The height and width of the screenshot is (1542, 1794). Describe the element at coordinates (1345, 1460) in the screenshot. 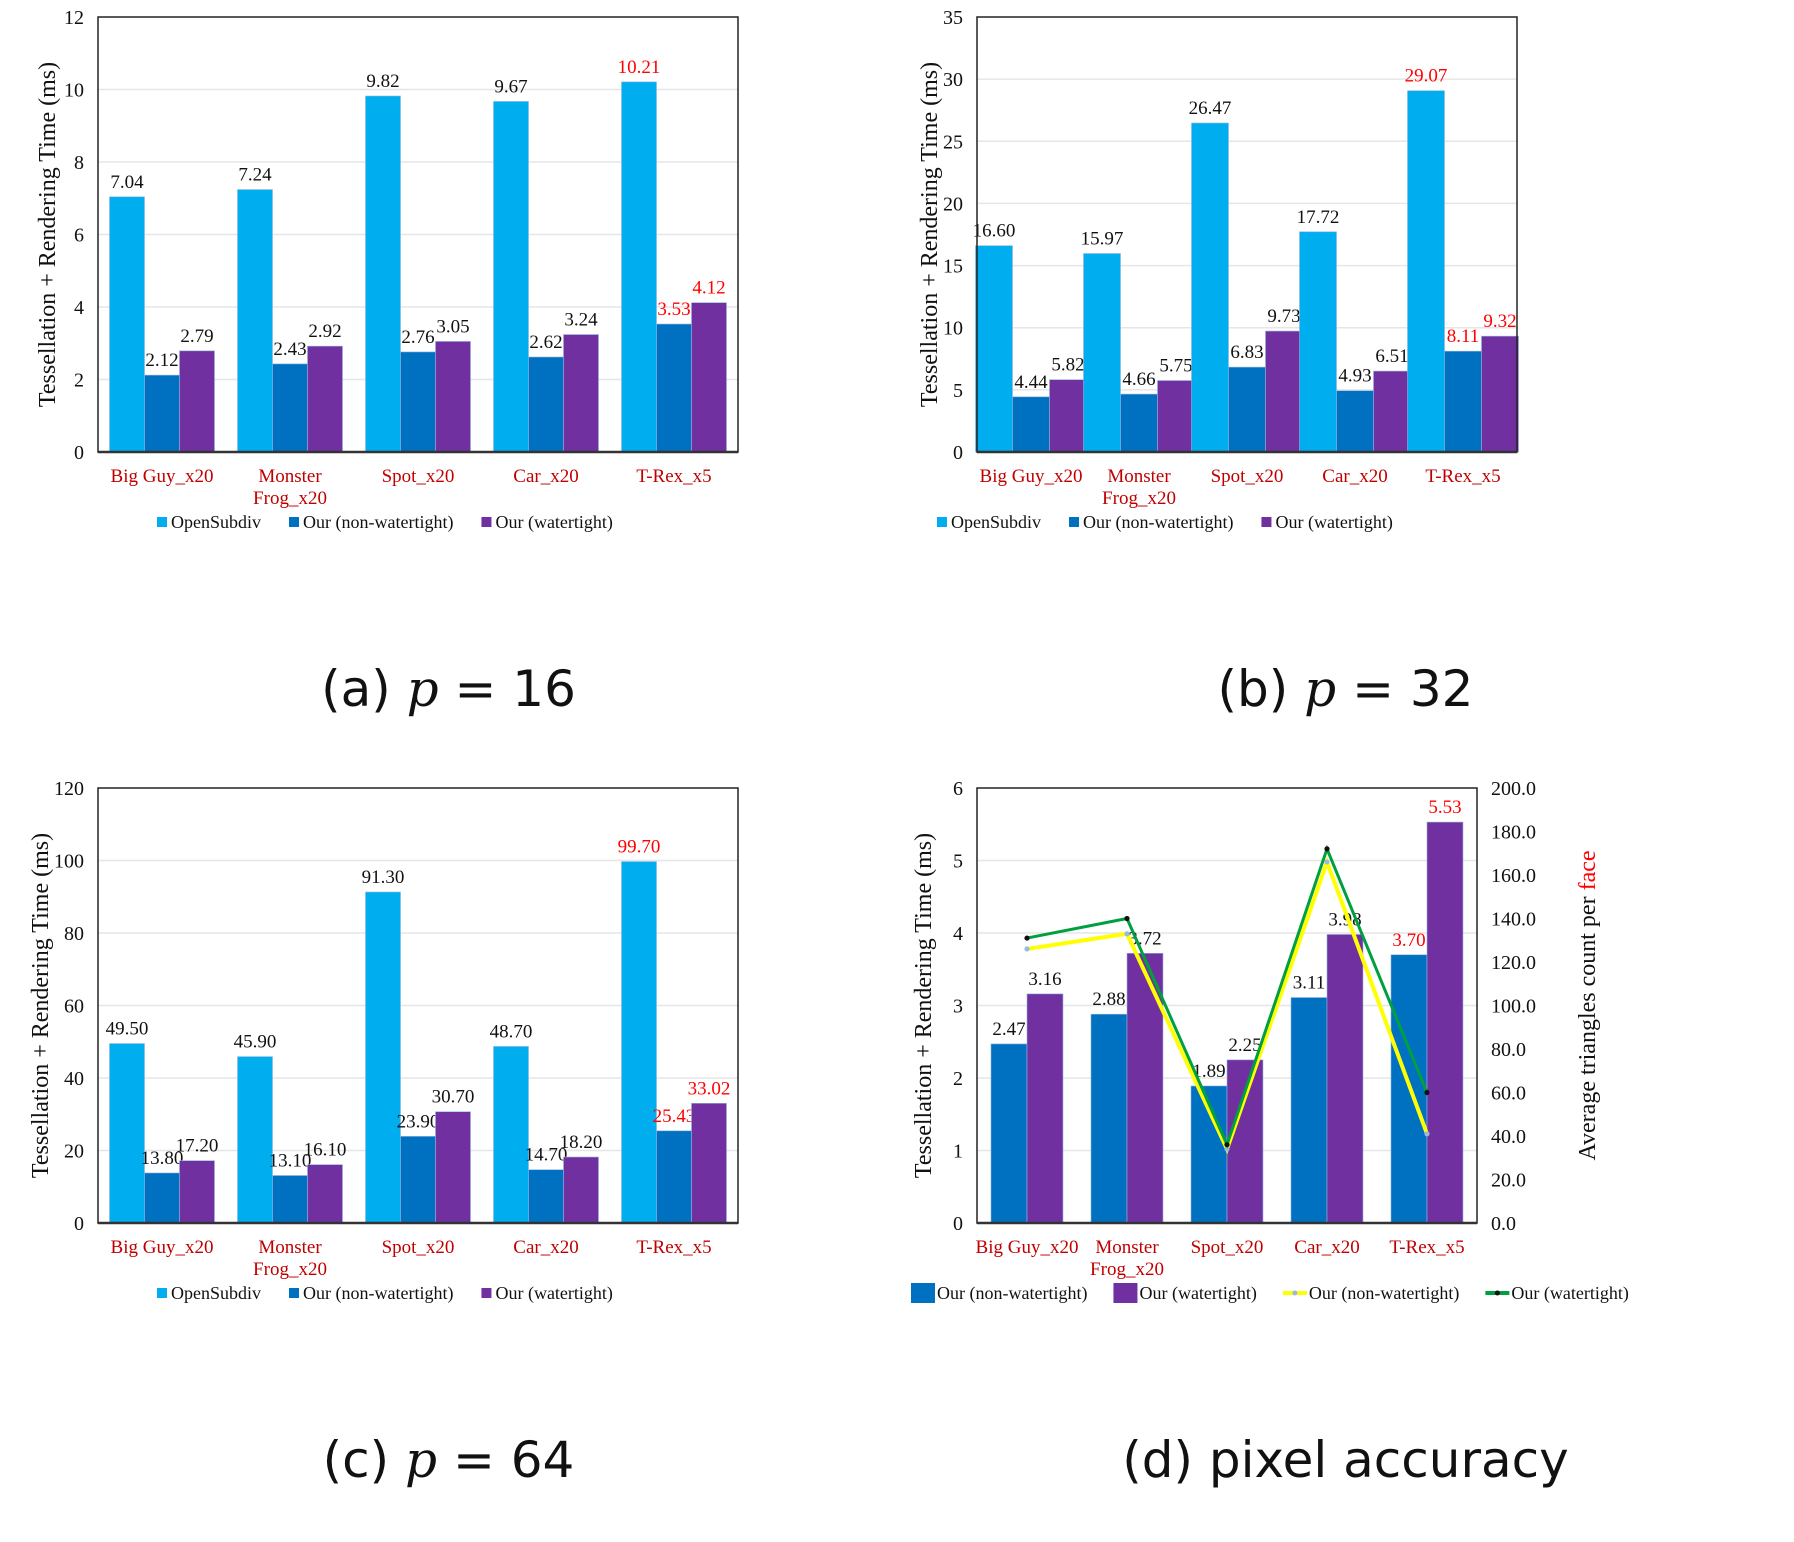

I see `caption-d-prefix: (d) pixel accuracy` at that location.